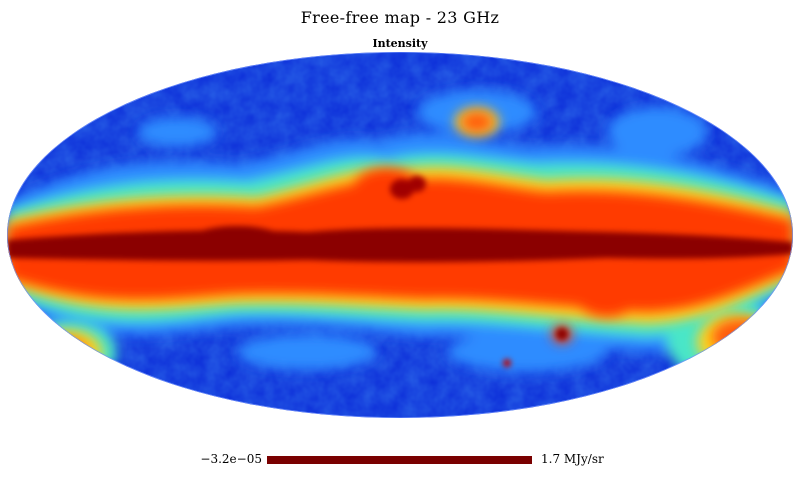 The height and width of the screenshot is (500, 800). I want to click on map-title: Free-free map - 23 GHz, so click(400, 17).